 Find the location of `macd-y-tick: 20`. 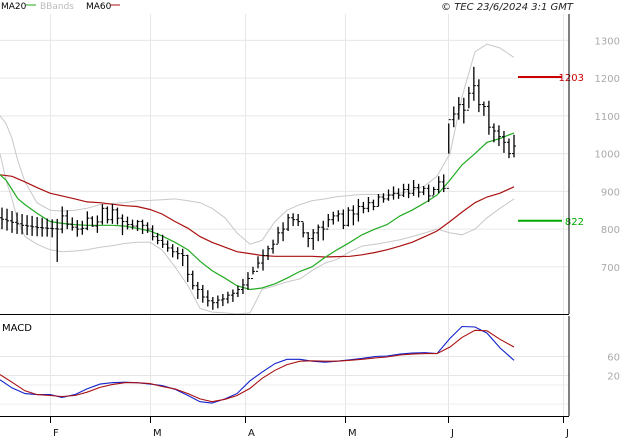

macd-y-tick: 20 is located at coordinates (613, 377).